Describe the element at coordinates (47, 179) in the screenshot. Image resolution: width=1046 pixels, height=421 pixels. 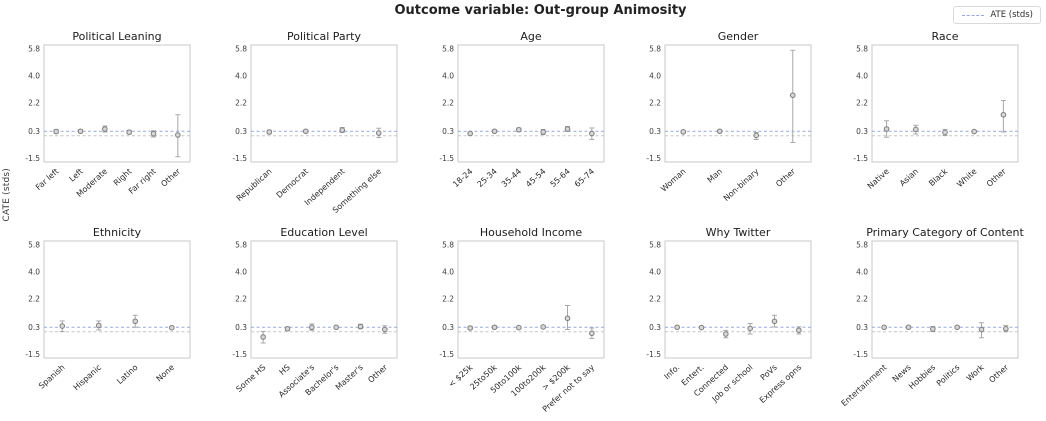
I see `x-tick-label: Far left` at that location.